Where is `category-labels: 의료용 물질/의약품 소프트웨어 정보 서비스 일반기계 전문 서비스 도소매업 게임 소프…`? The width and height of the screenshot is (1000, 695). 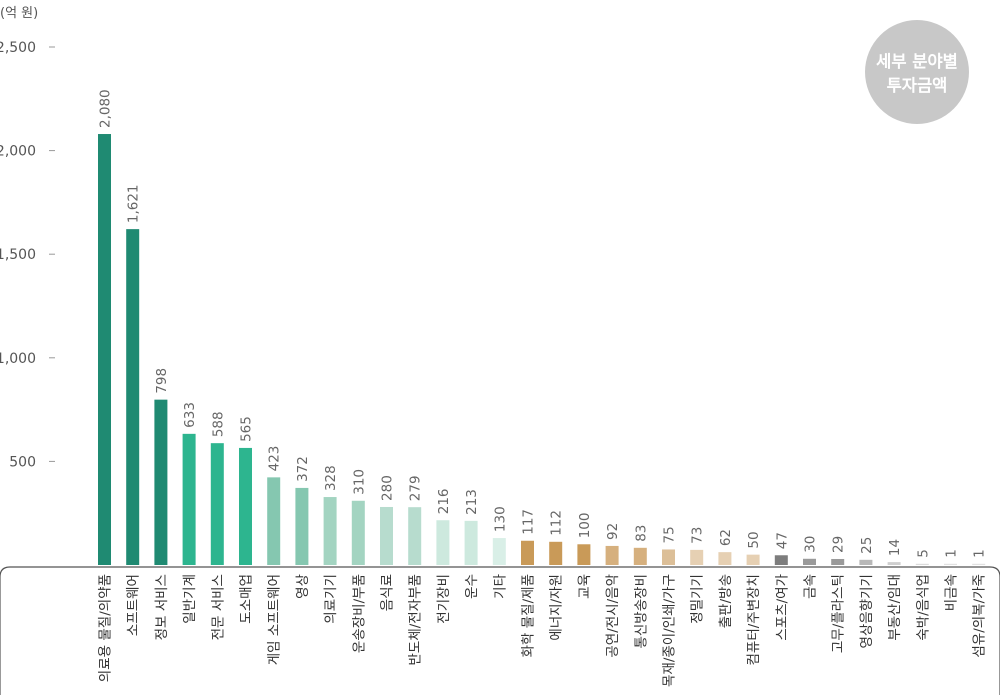 category-labels: 의료용 물질/의약품 소프트웨어 정보 서비스 일반기계 전문 서비스 도소매업 게임 소프… is located at coordinates (543, 630).